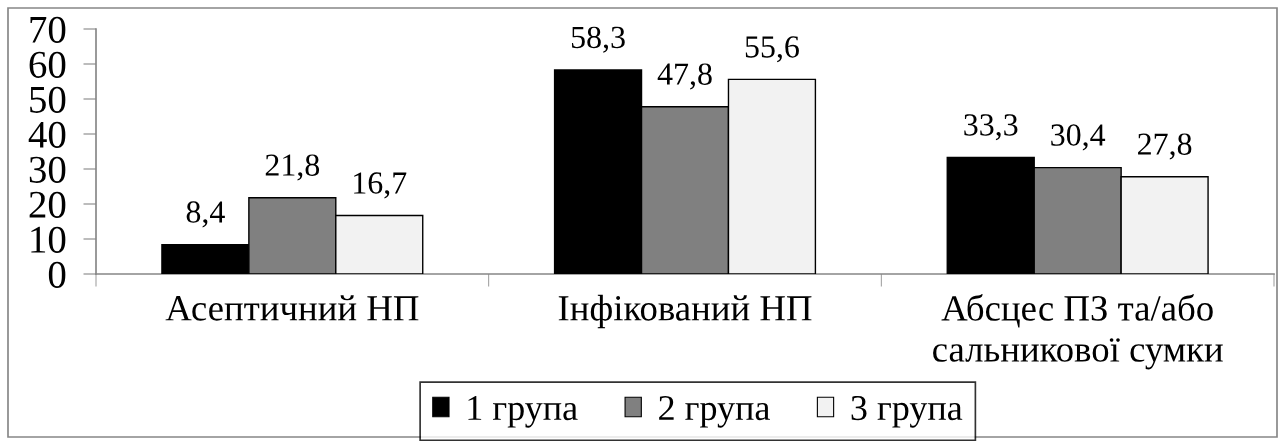 Image resolution: width=1285 pixels, height=446 pixels. Describe the element at coordinates (714, 411) in the screenshot. I see `legend-label: 2 група` at that location.